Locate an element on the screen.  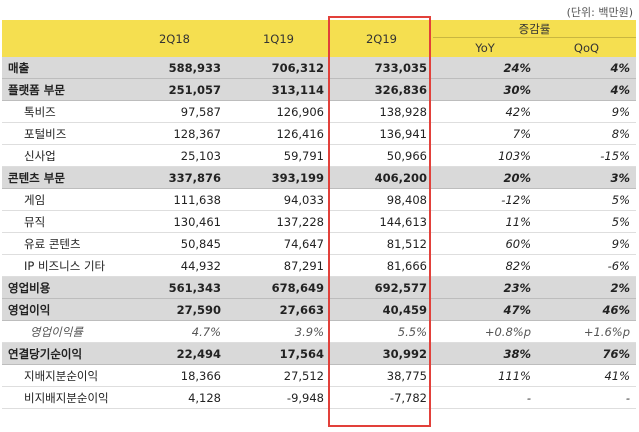
table-row: 톡비즈 97,587 126,906 138,928 42% 9% is located at coordinates (319, 111).